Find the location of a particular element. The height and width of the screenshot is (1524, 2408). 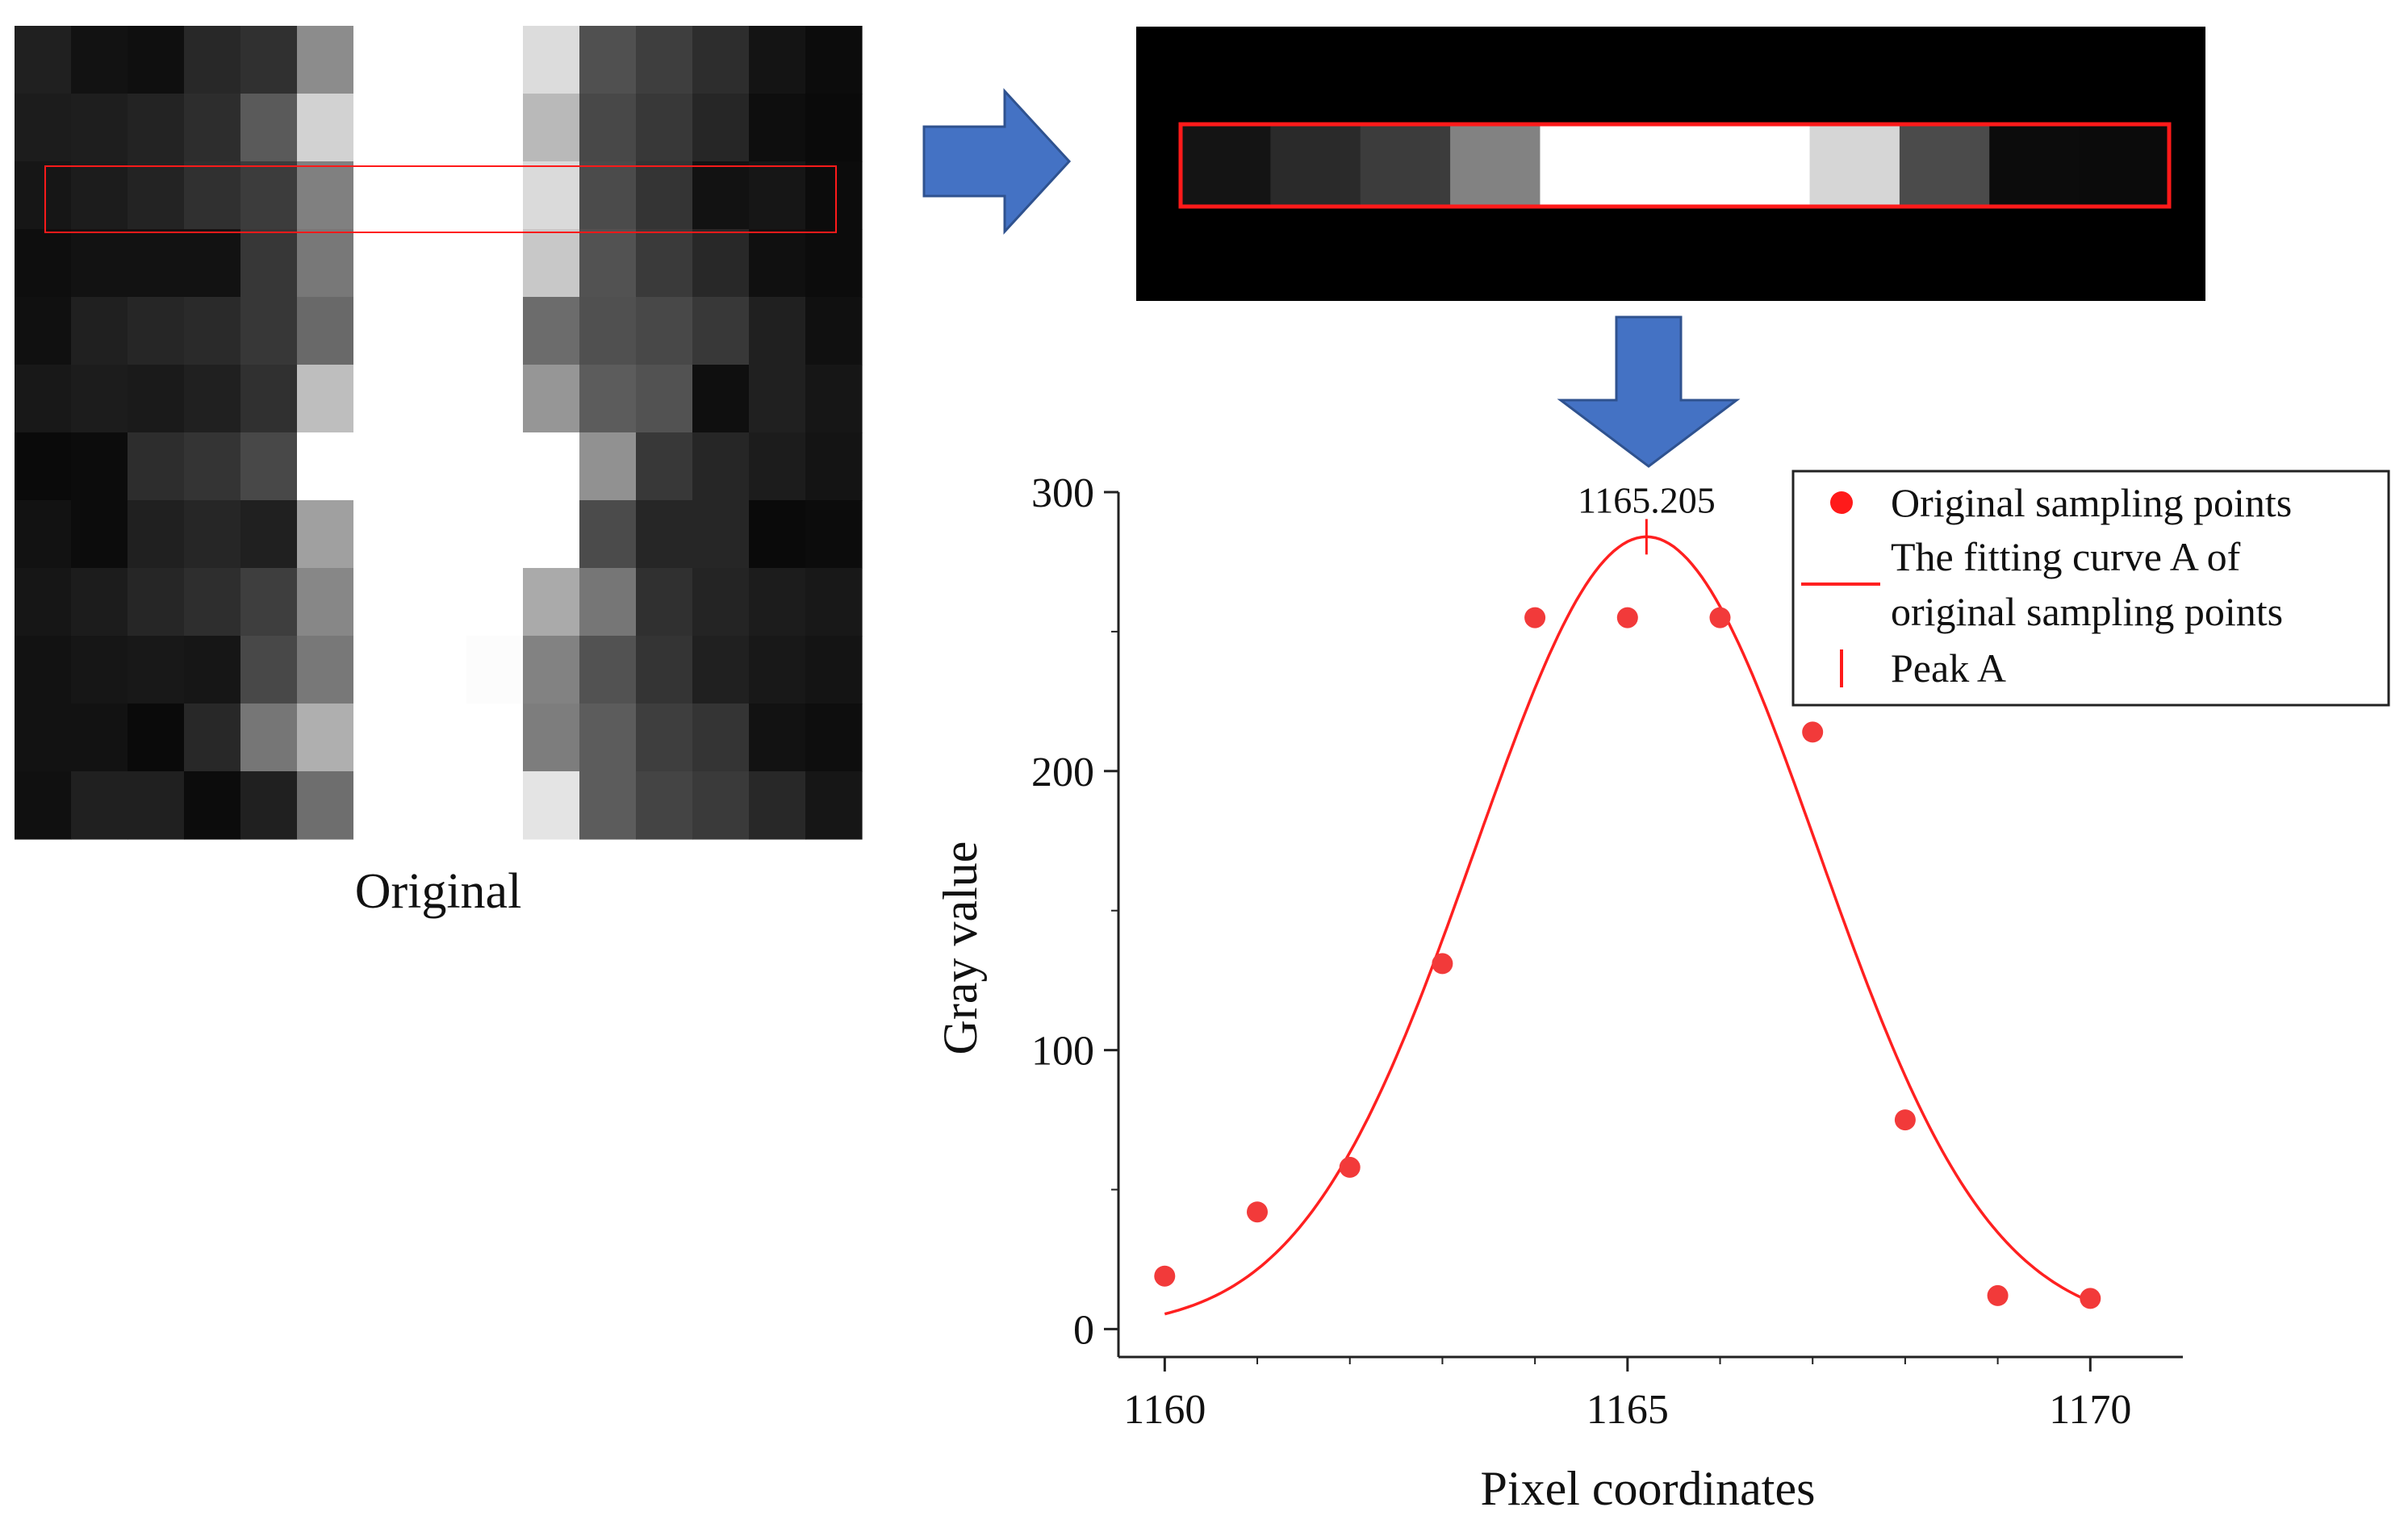

original-caption: Original is located at coordinates (438, 891).